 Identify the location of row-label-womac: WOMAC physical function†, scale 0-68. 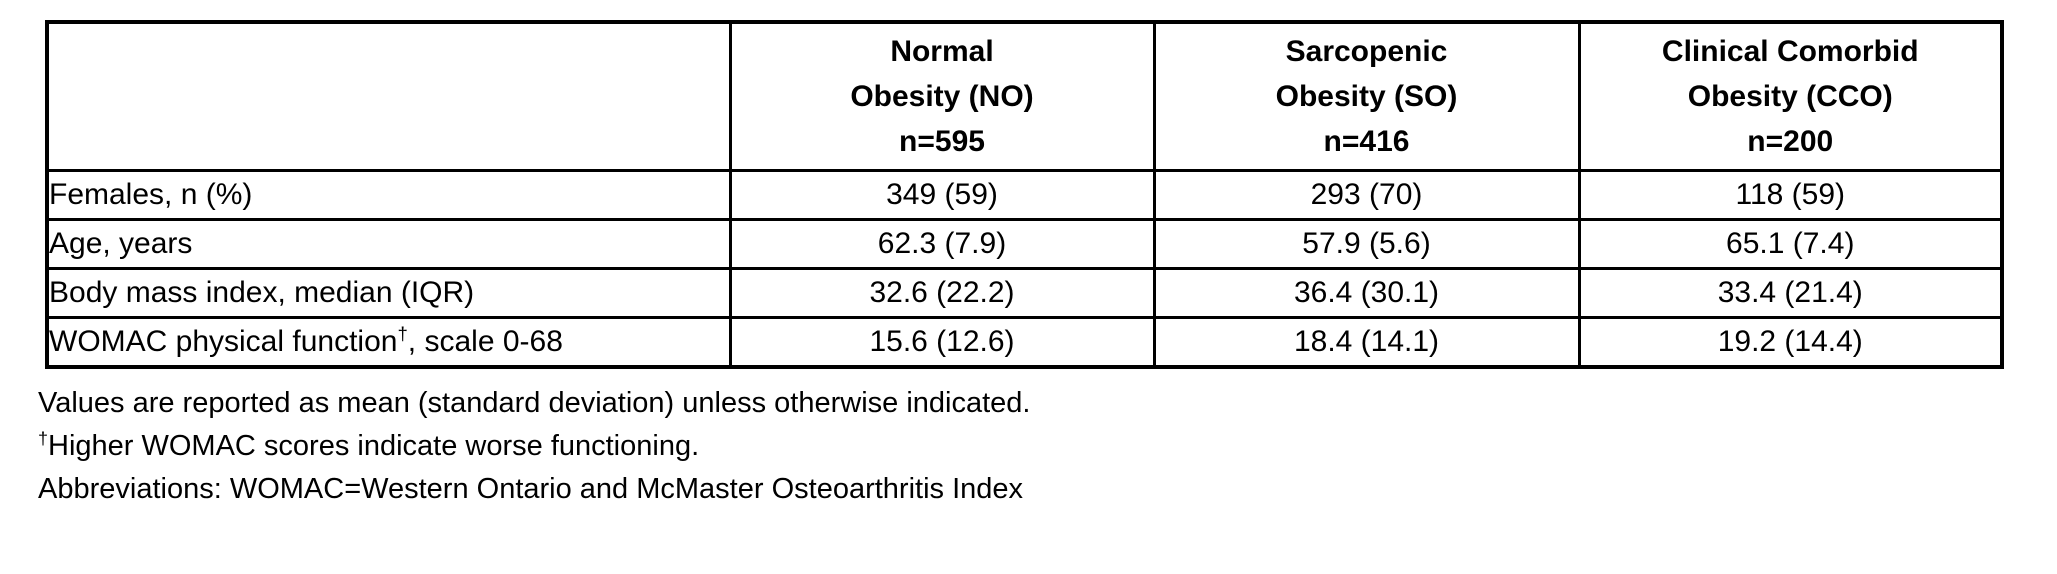
(388, 342).